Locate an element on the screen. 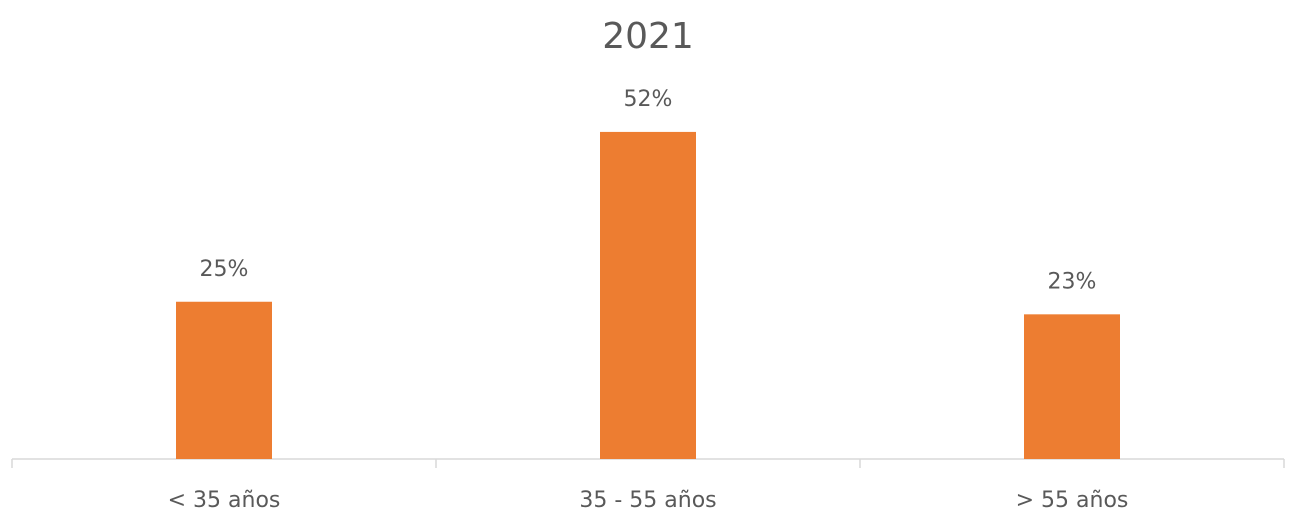  data-label: 52% is located at coordinates (648, 99).